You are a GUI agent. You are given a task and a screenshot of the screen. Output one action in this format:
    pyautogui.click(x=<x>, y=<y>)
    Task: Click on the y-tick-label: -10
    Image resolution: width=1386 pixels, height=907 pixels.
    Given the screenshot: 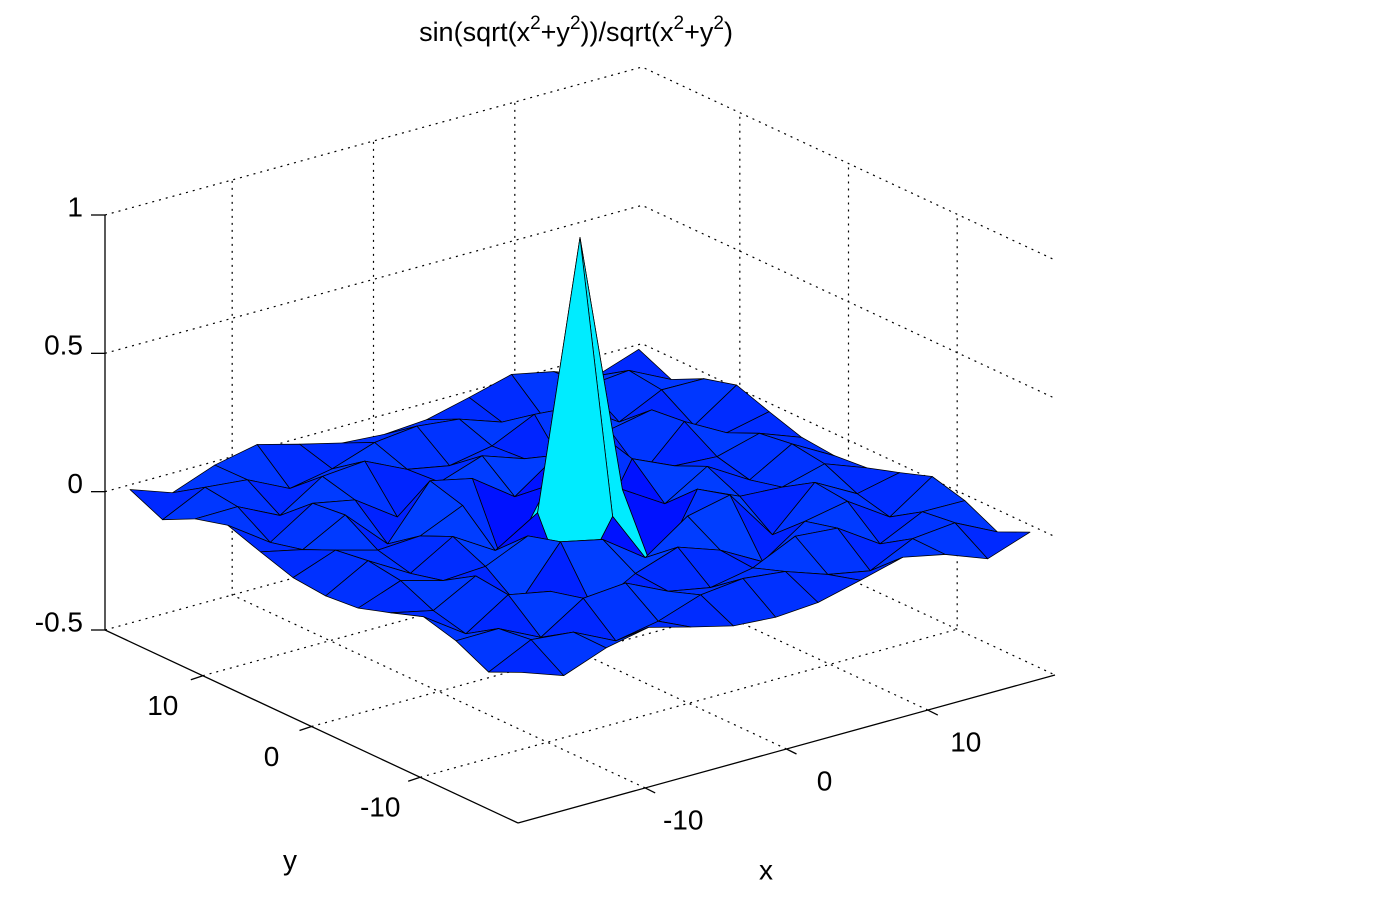 What is the action you would take?
    pyautogui.click(x=380, y=807)
    